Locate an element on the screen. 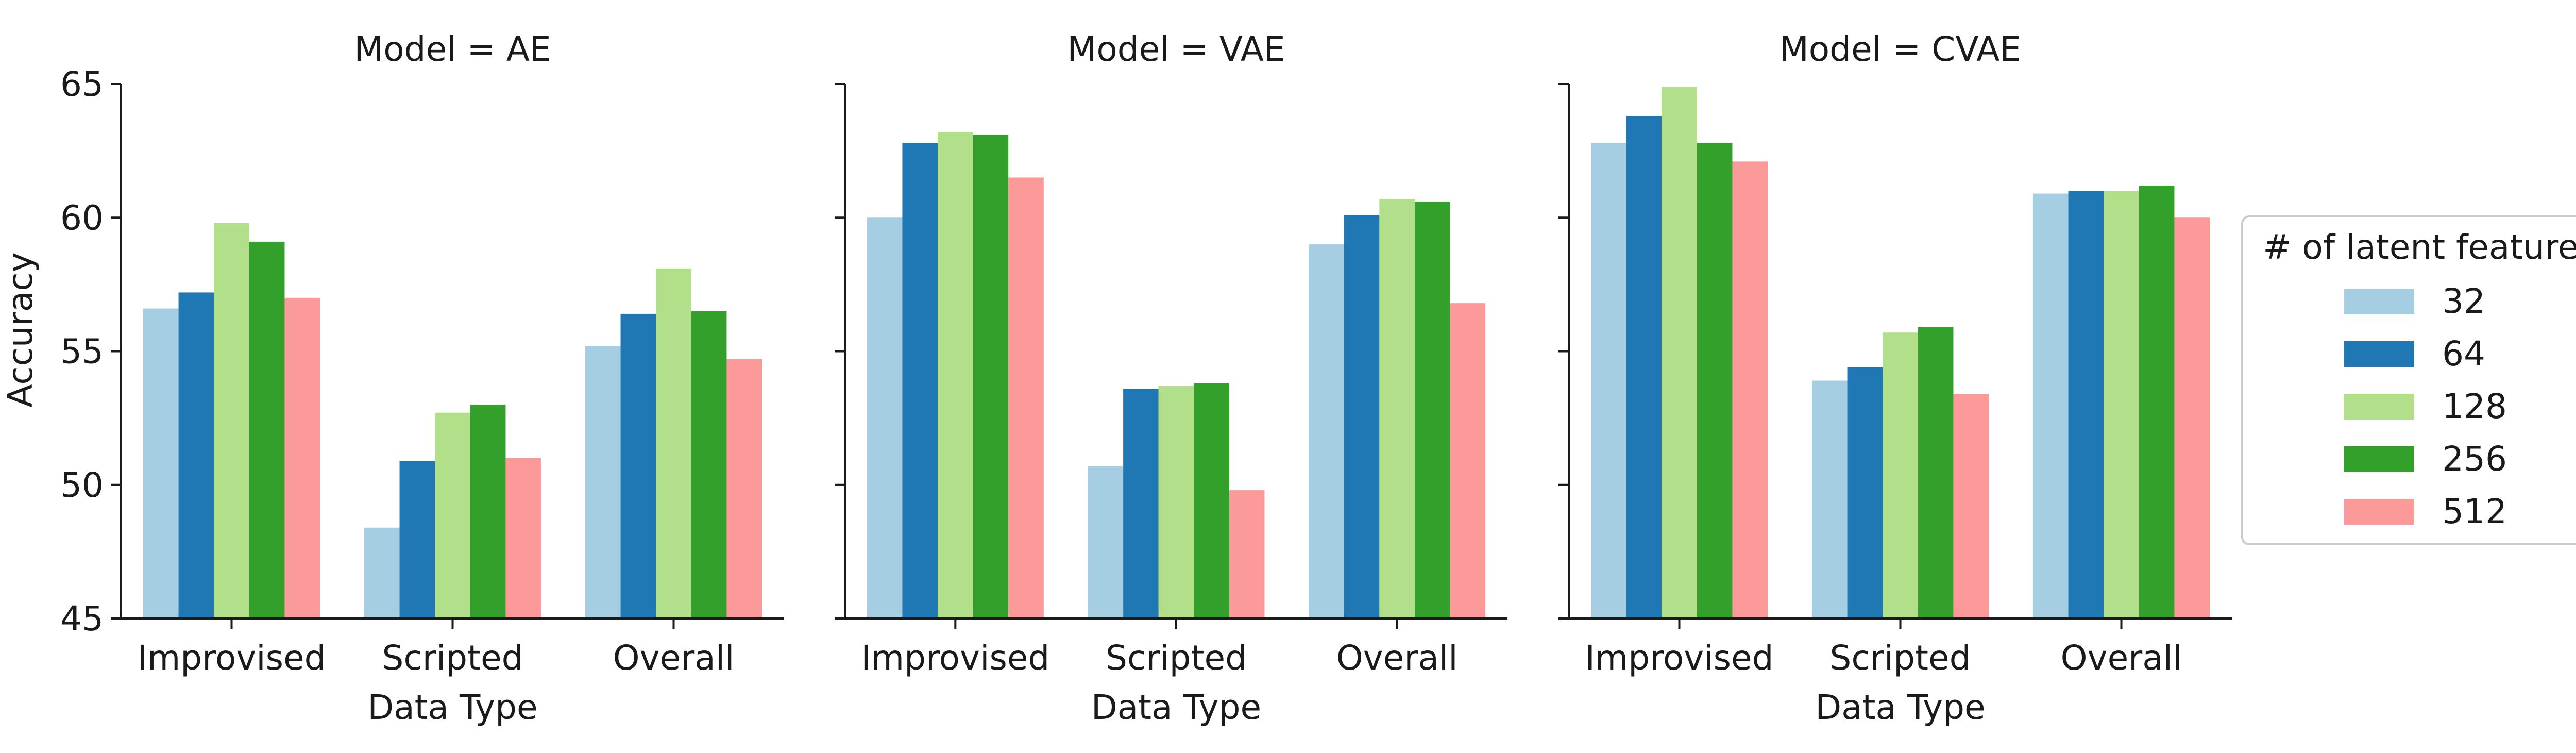 Image resolution: width=2576 pixels, height=753 pixels. y-tick-label: 60 is located at coordinates (82, 218).